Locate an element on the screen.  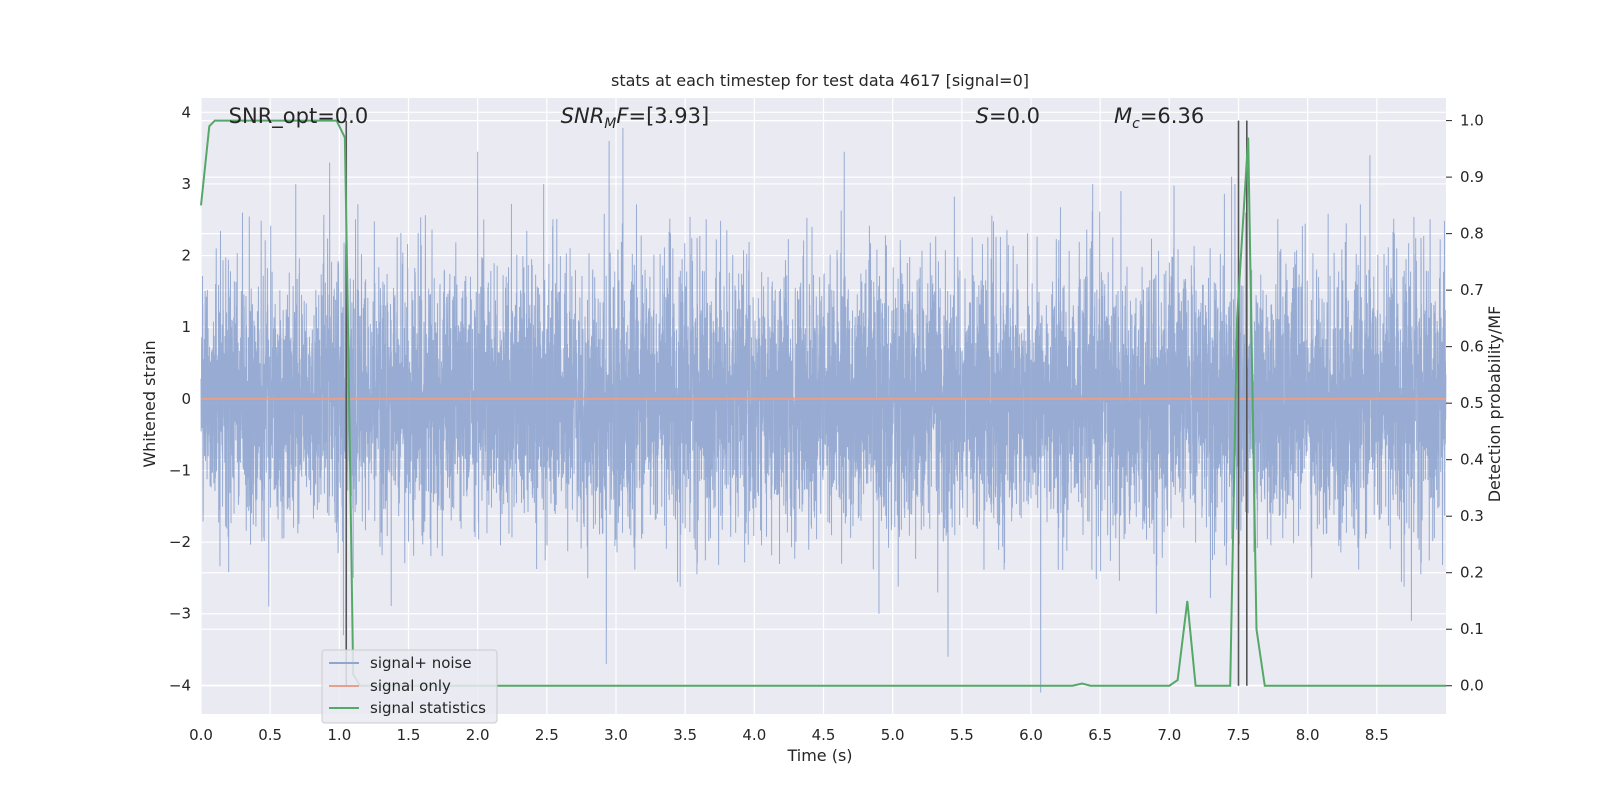
y-right-tick-label: 0.3 is located at coordinates (1472, 516).